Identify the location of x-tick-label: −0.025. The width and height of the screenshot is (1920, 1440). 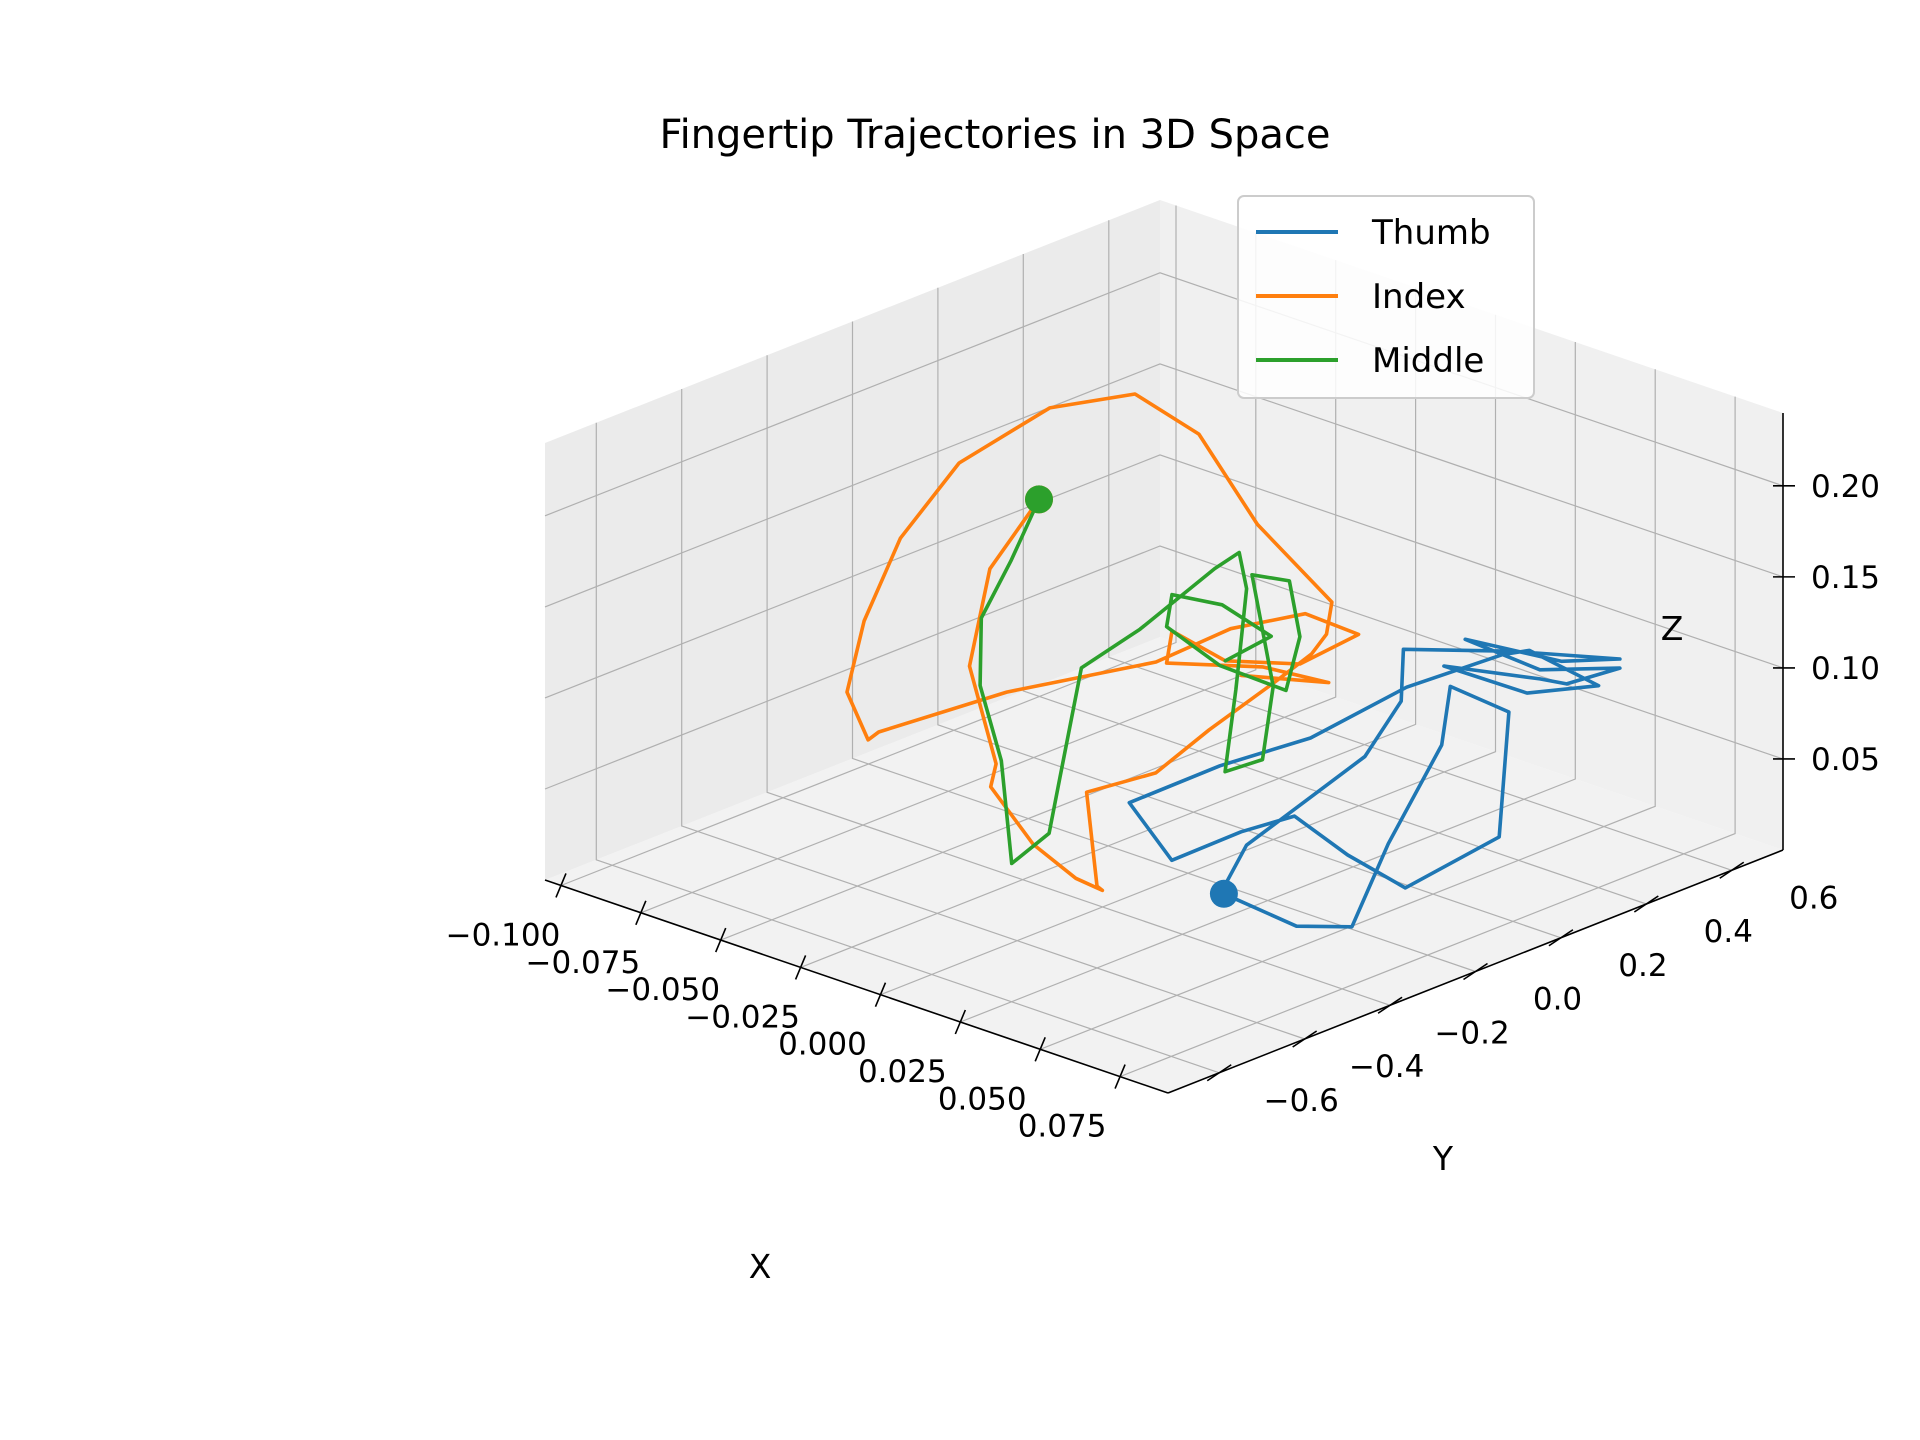
(742, 1017).